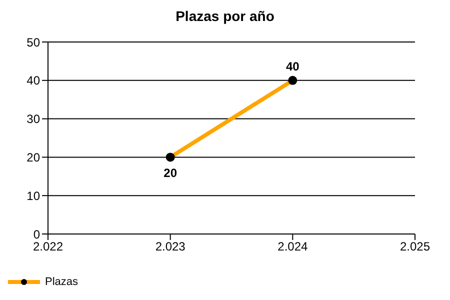 This screenshot has width=450, height=300. Describe the element at coordinates (170, 247) in the screenshot. I see `x-tick-label: 2.023` at that location.